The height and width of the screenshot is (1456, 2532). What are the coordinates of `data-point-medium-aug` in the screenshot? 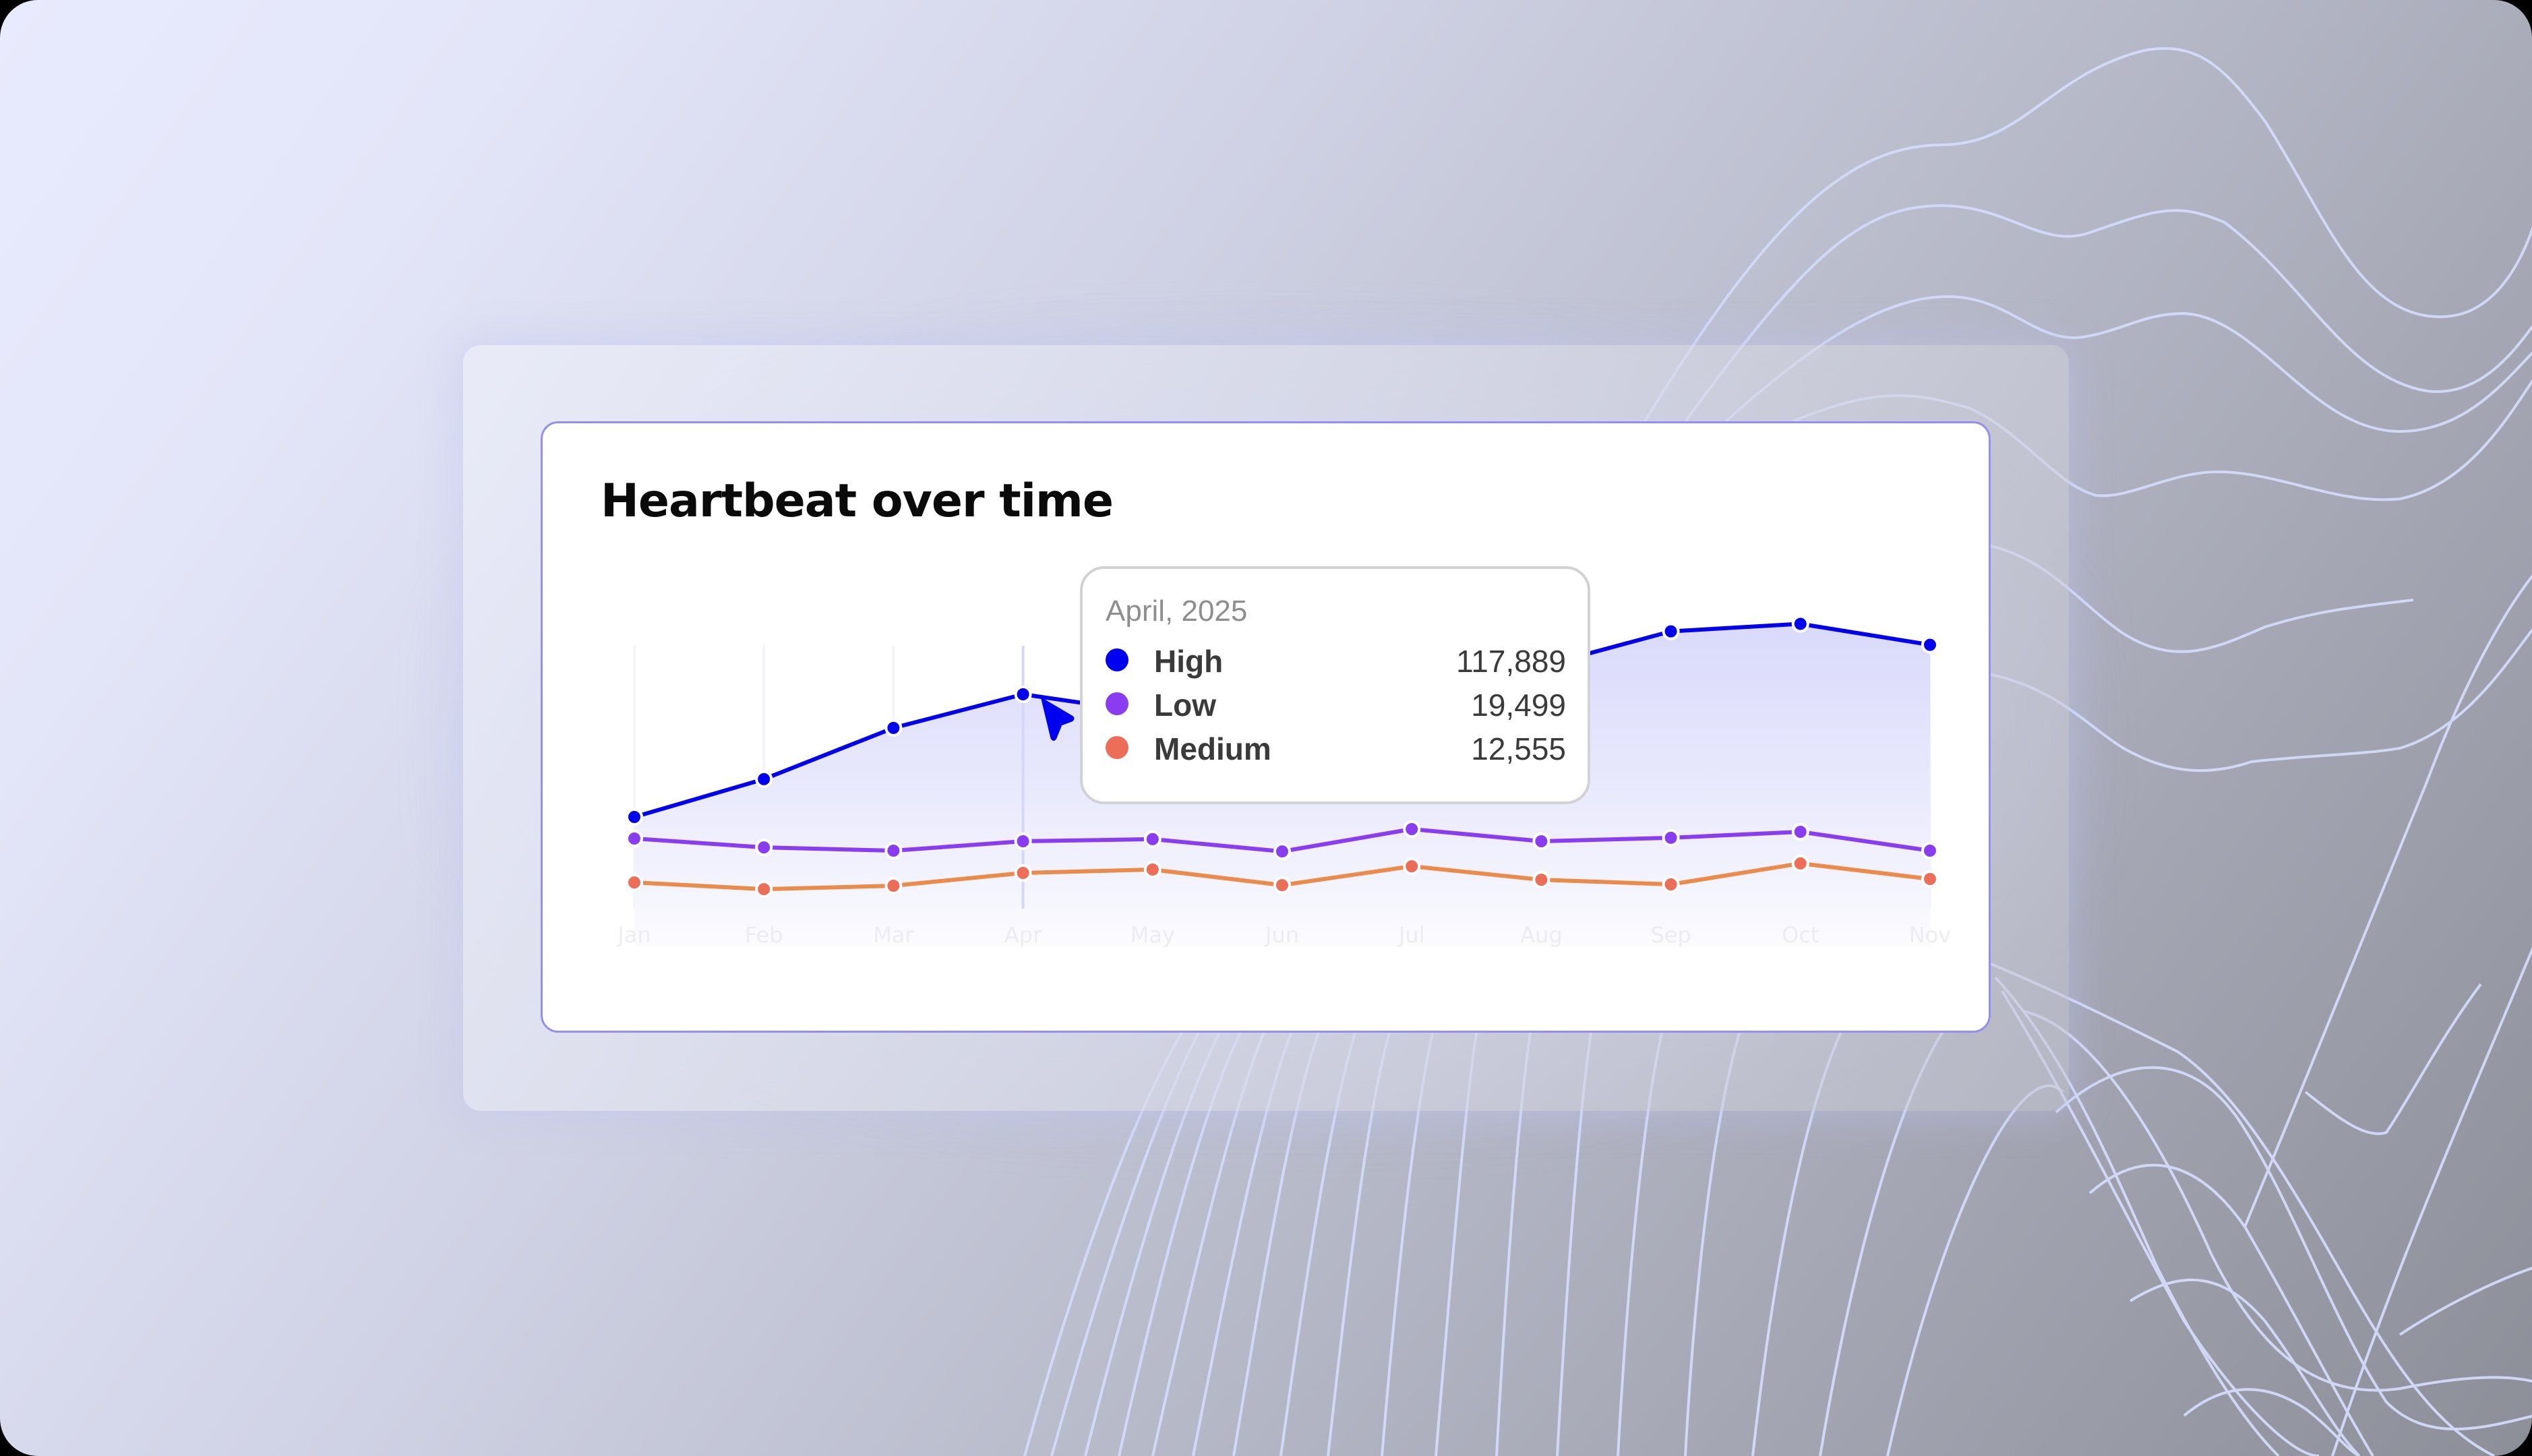 It's located at (1541, 880).